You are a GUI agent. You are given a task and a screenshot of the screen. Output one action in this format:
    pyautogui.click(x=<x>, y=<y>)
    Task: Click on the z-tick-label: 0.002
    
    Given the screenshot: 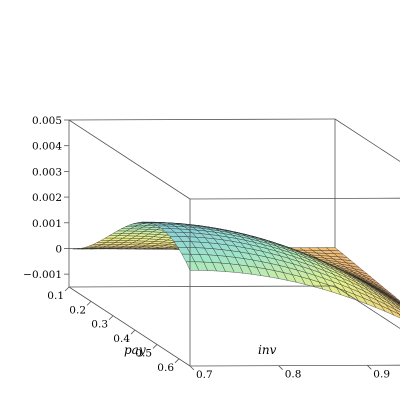 What is the action you would take?
    pyautogui.click(x=47, y=198)
    